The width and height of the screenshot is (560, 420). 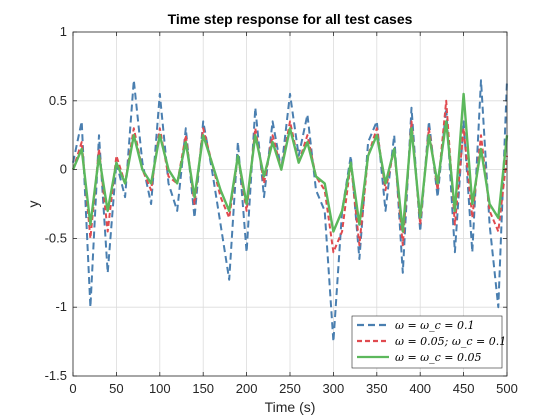 What do you see at coordinates (72, 388) in the screenshot?
I see `x-tick-label: 0` at bounding box center [72, 388].